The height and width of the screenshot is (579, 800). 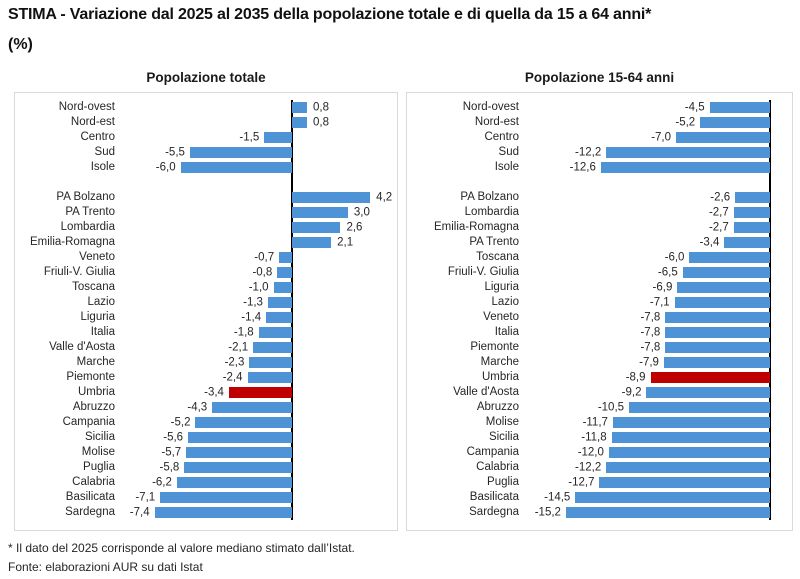 I want to click on chart-row: Toscana -6,0, so click(x=600, y=257).